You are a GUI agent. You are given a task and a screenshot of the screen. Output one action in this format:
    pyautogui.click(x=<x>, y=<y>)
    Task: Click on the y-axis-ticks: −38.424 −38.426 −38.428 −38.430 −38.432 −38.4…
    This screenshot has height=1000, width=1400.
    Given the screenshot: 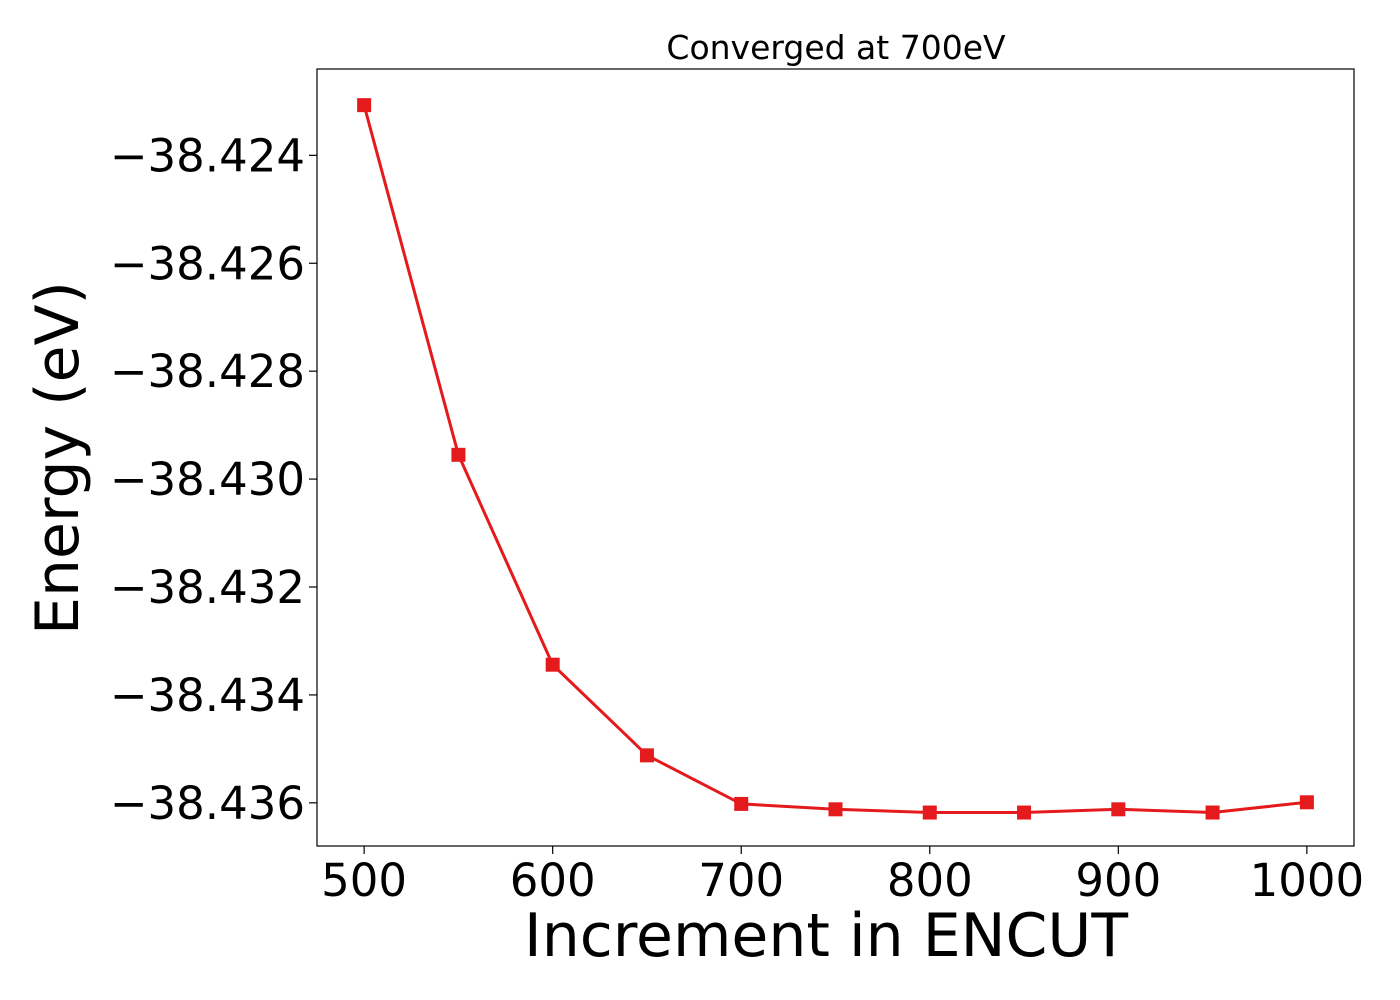 What is the action you would take?
    pyautogui.click(x=213, y=479)
    